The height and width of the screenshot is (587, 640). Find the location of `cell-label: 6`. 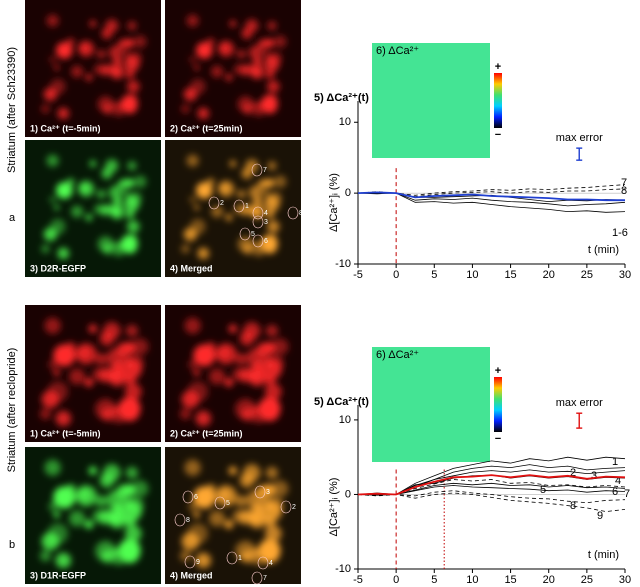

cell-label: 6 is located at coordinates (196, 497).